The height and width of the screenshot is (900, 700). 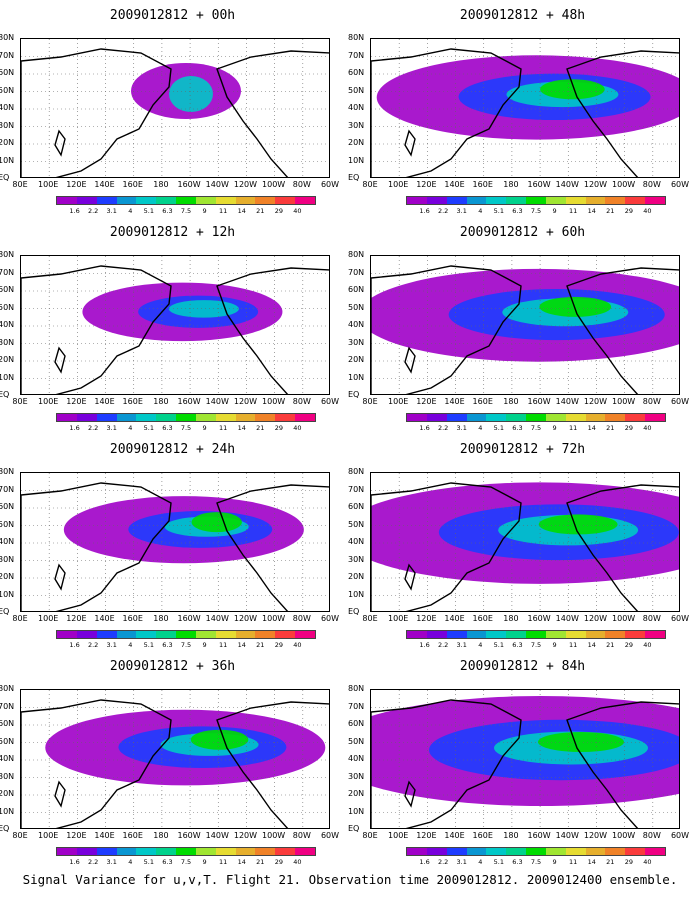 What do you see at coordinates (461, 645) in the screenshot?
I see `colorbar-label: 3.1` at bounding box center [461, 645].